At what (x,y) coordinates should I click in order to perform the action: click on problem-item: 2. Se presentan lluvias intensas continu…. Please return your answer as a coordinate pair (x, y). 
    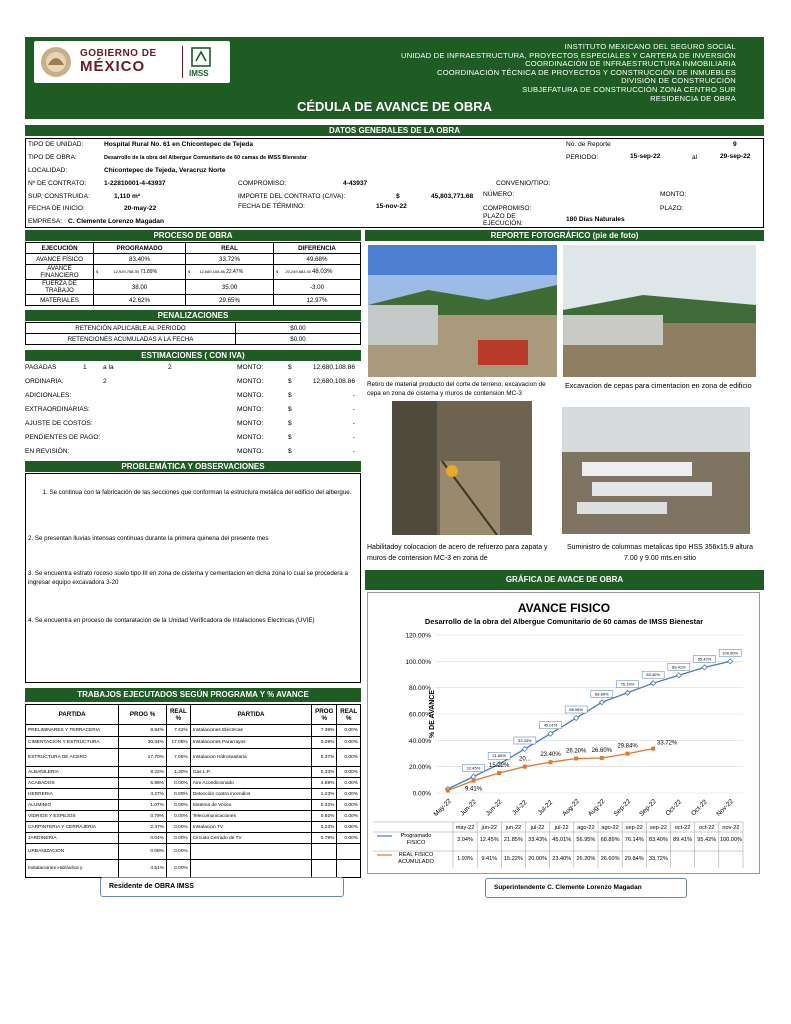
    Looking at the image, I should click on (148, 538).